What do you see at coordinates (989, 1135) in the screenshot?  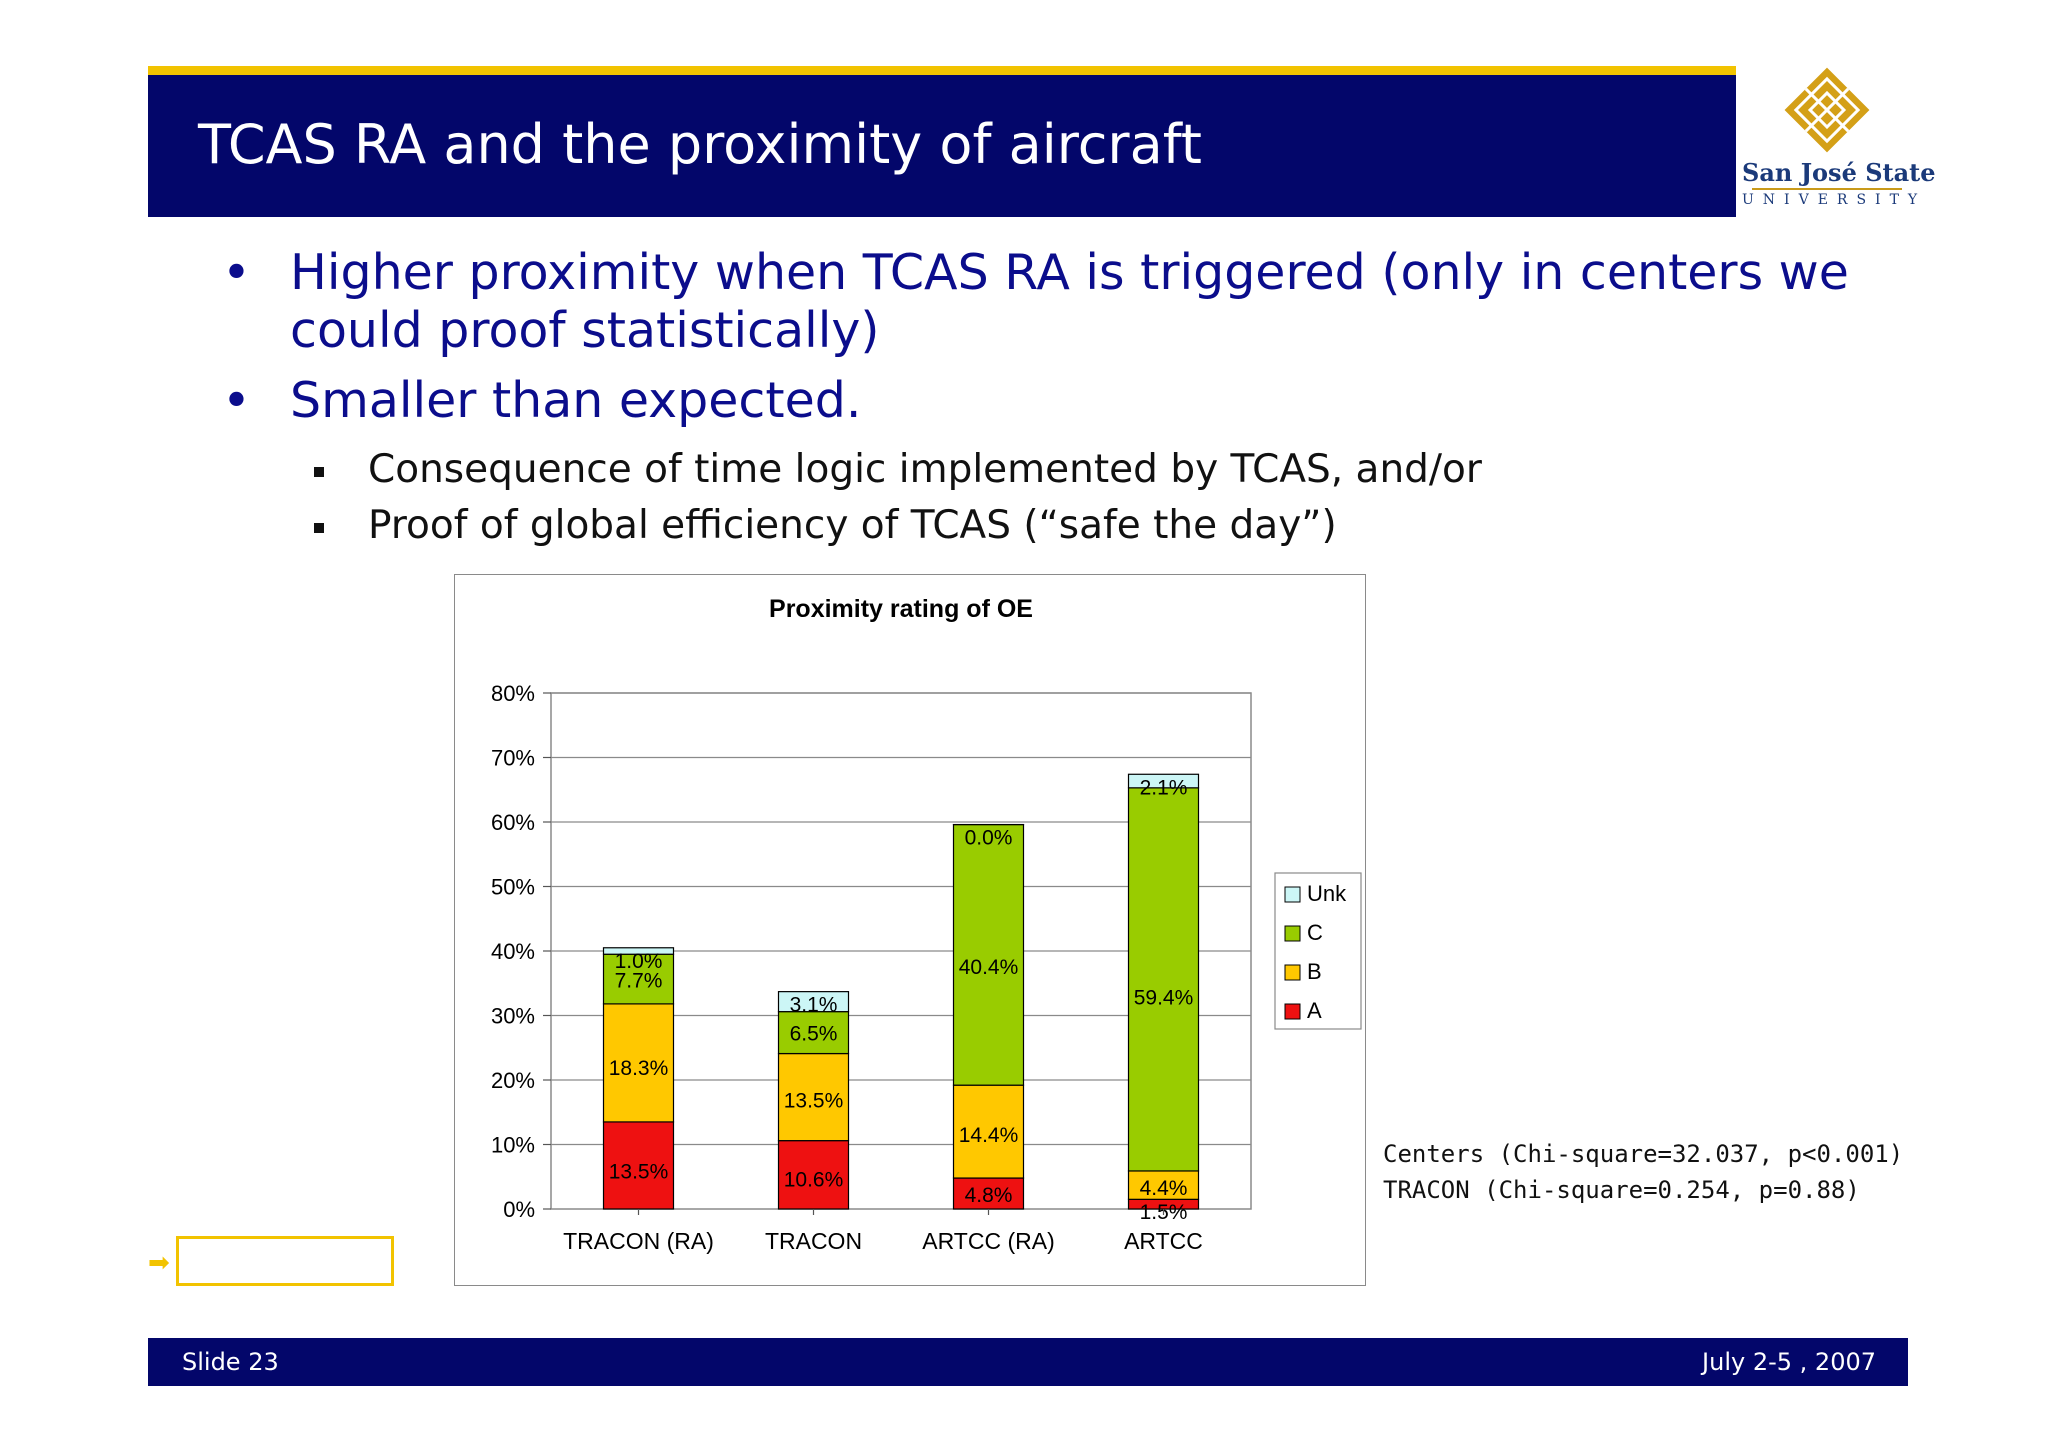 I see `data-label: 14.4%` at bounding box center [989, 1135].